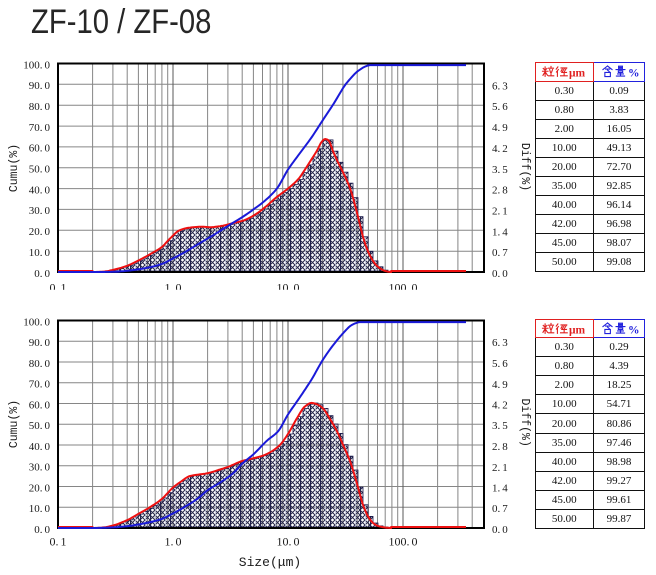 The height and width of the screenshot is (575, 656). I want to click on svg-text:0.1: 0. 1, so click(58, 541).